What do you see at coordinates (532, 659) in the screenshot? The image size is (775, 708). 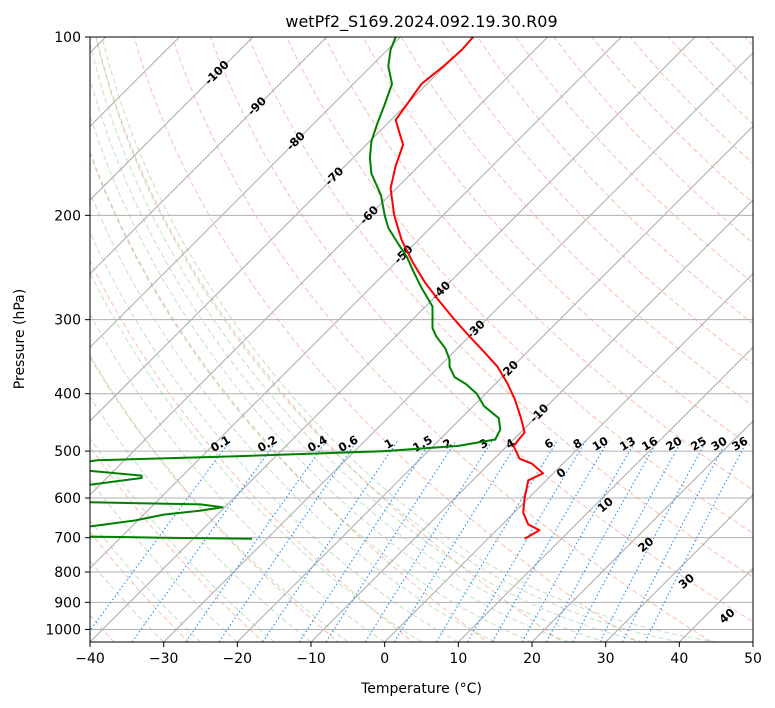 I see `x-tick-label: 20` at bounding box center [532, 659].